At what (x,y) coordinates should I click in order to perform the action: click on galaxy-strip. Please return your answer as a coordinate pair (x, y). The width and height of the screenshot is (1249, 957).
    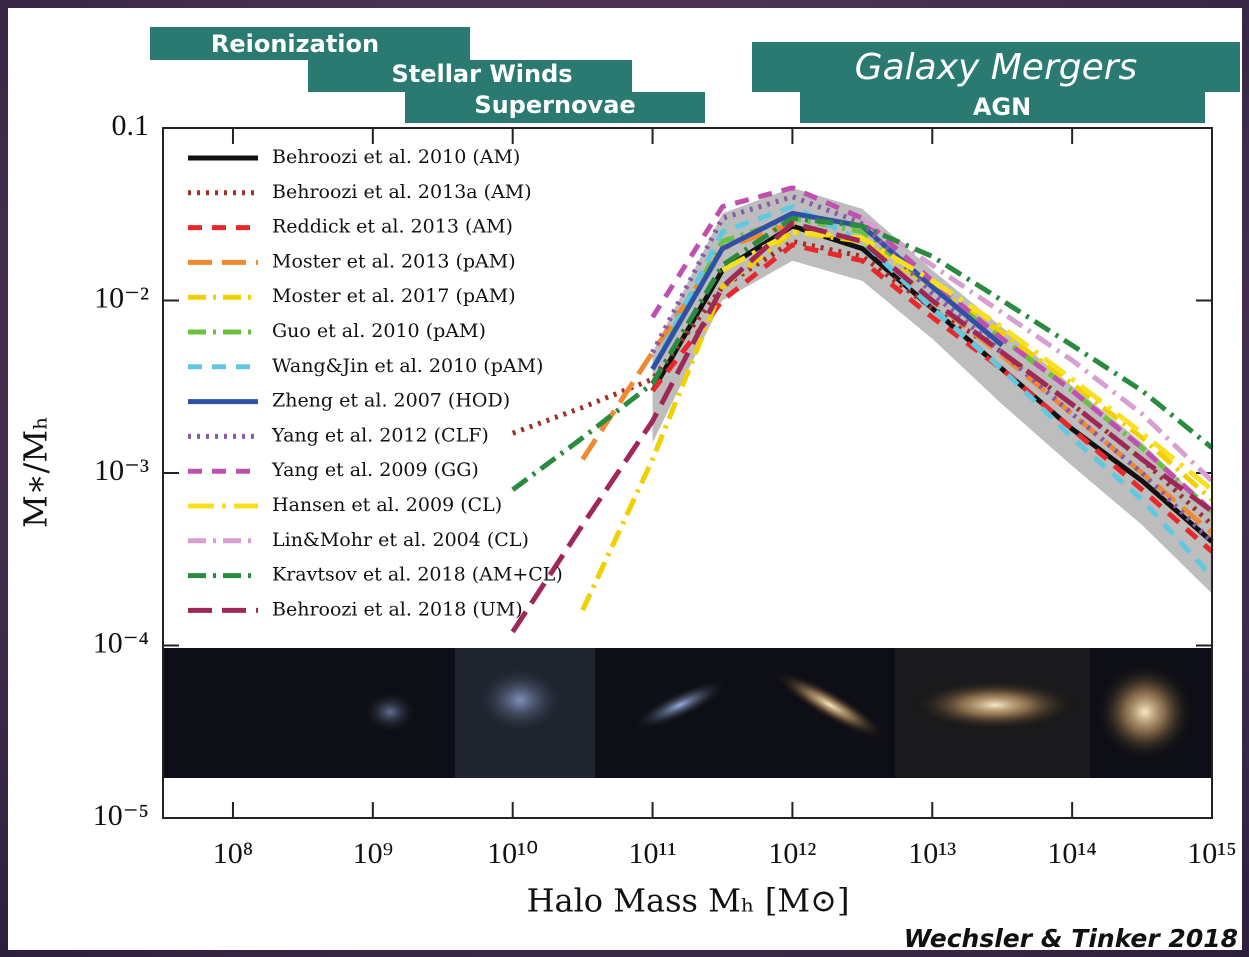
    Looking at the image, I should click on (687, 713).